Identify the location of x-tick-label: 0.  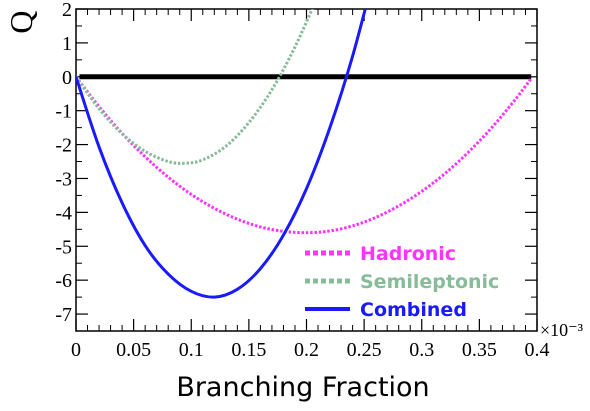
(76, 350).